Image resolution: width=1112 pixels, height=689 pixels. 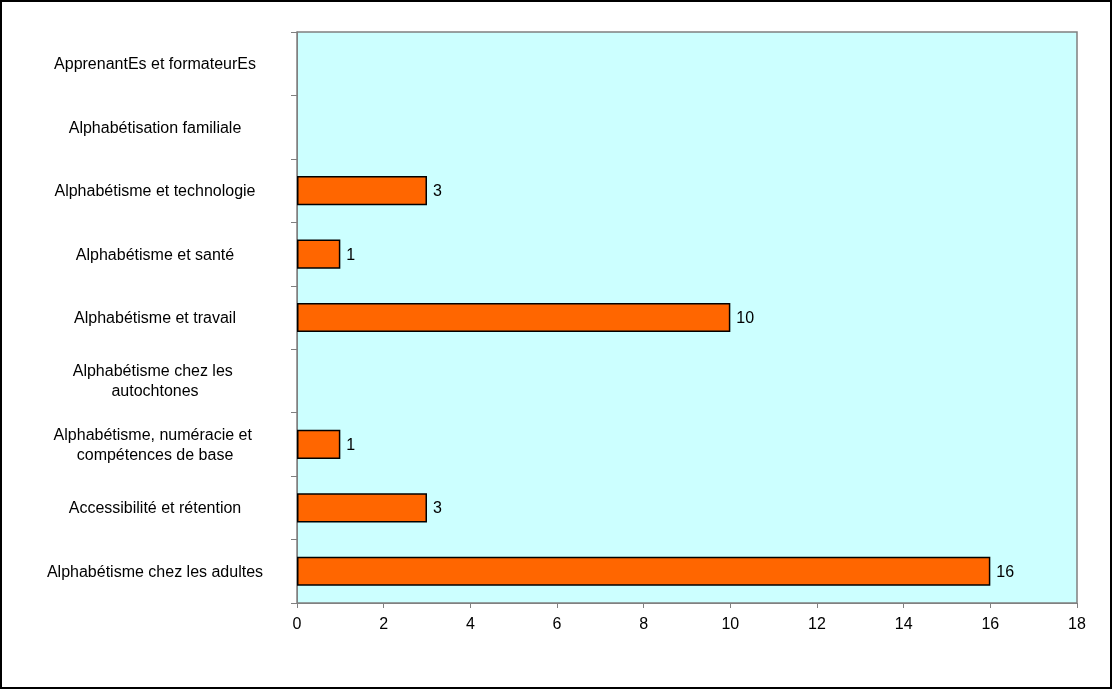 I want to click on x-tick-label: 2, so click(x=384, y=623).